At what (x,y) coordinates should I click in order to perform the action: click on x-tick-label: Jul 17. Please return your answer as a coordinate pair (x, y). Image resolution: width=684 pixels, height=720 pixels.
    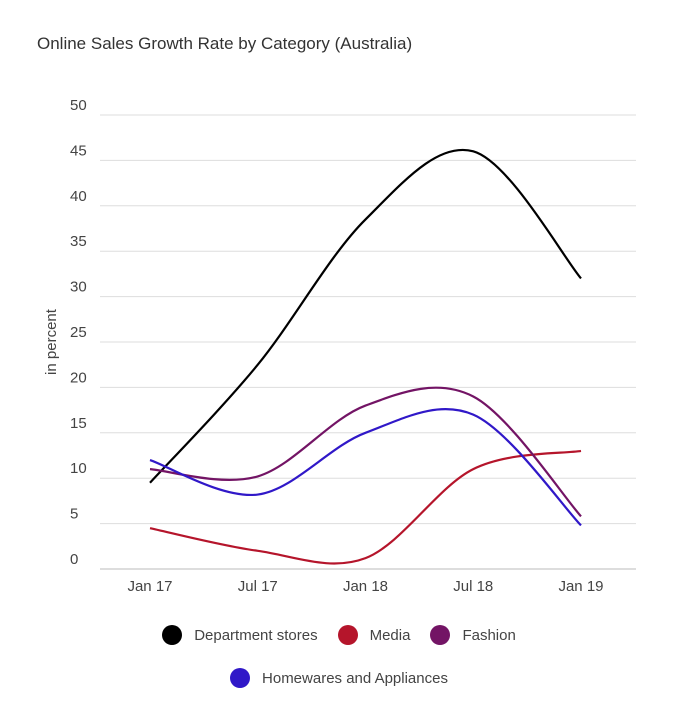
    Looking at the image, I should click on (258, 586).